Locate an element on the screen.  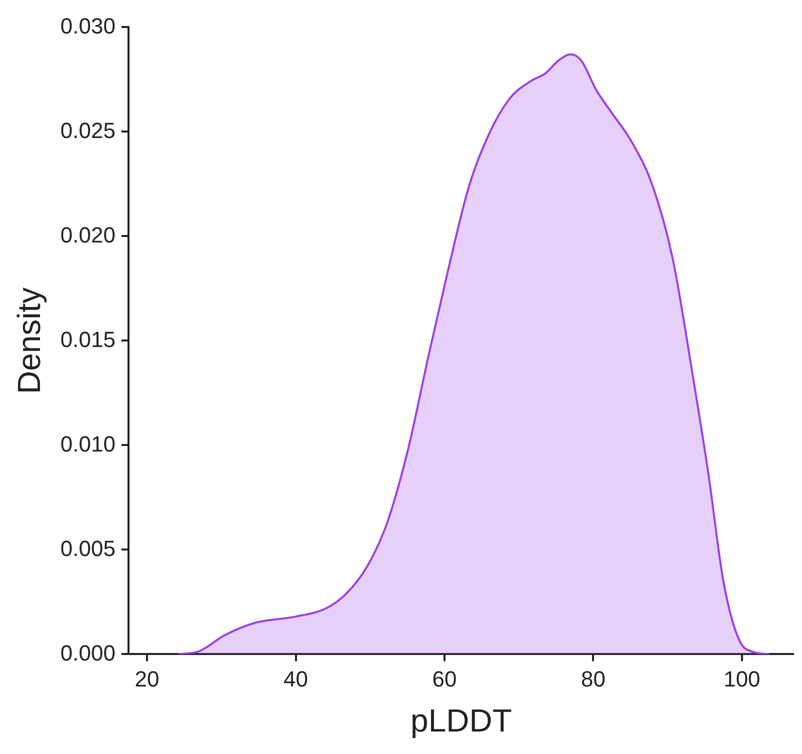
y-tick-label: 0.010 is located at coordinates (88, 443).